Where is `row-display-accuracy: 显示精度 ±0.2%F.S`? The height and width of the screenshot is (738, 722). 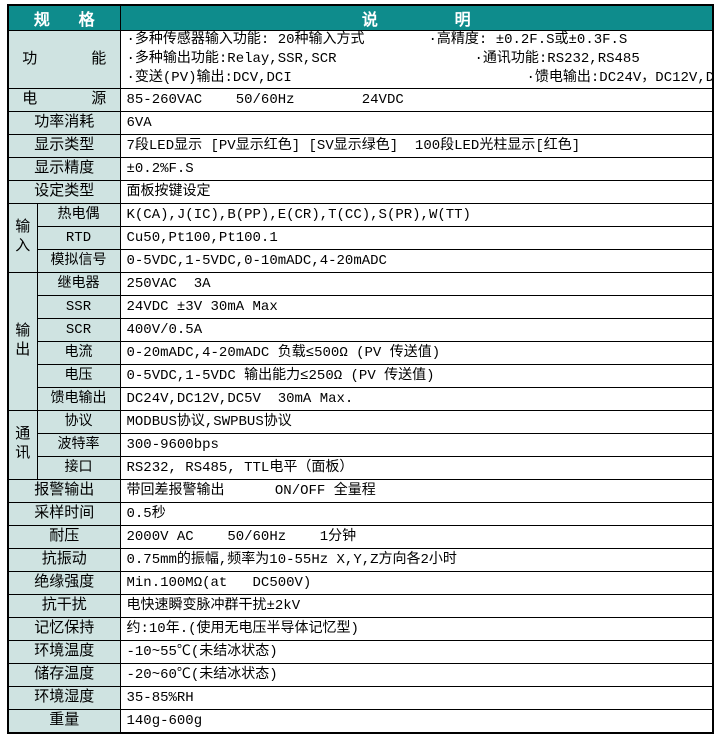 row-display-accuracy: 显示精度 ±0.2%F.S is located at coordinates (360, 169).